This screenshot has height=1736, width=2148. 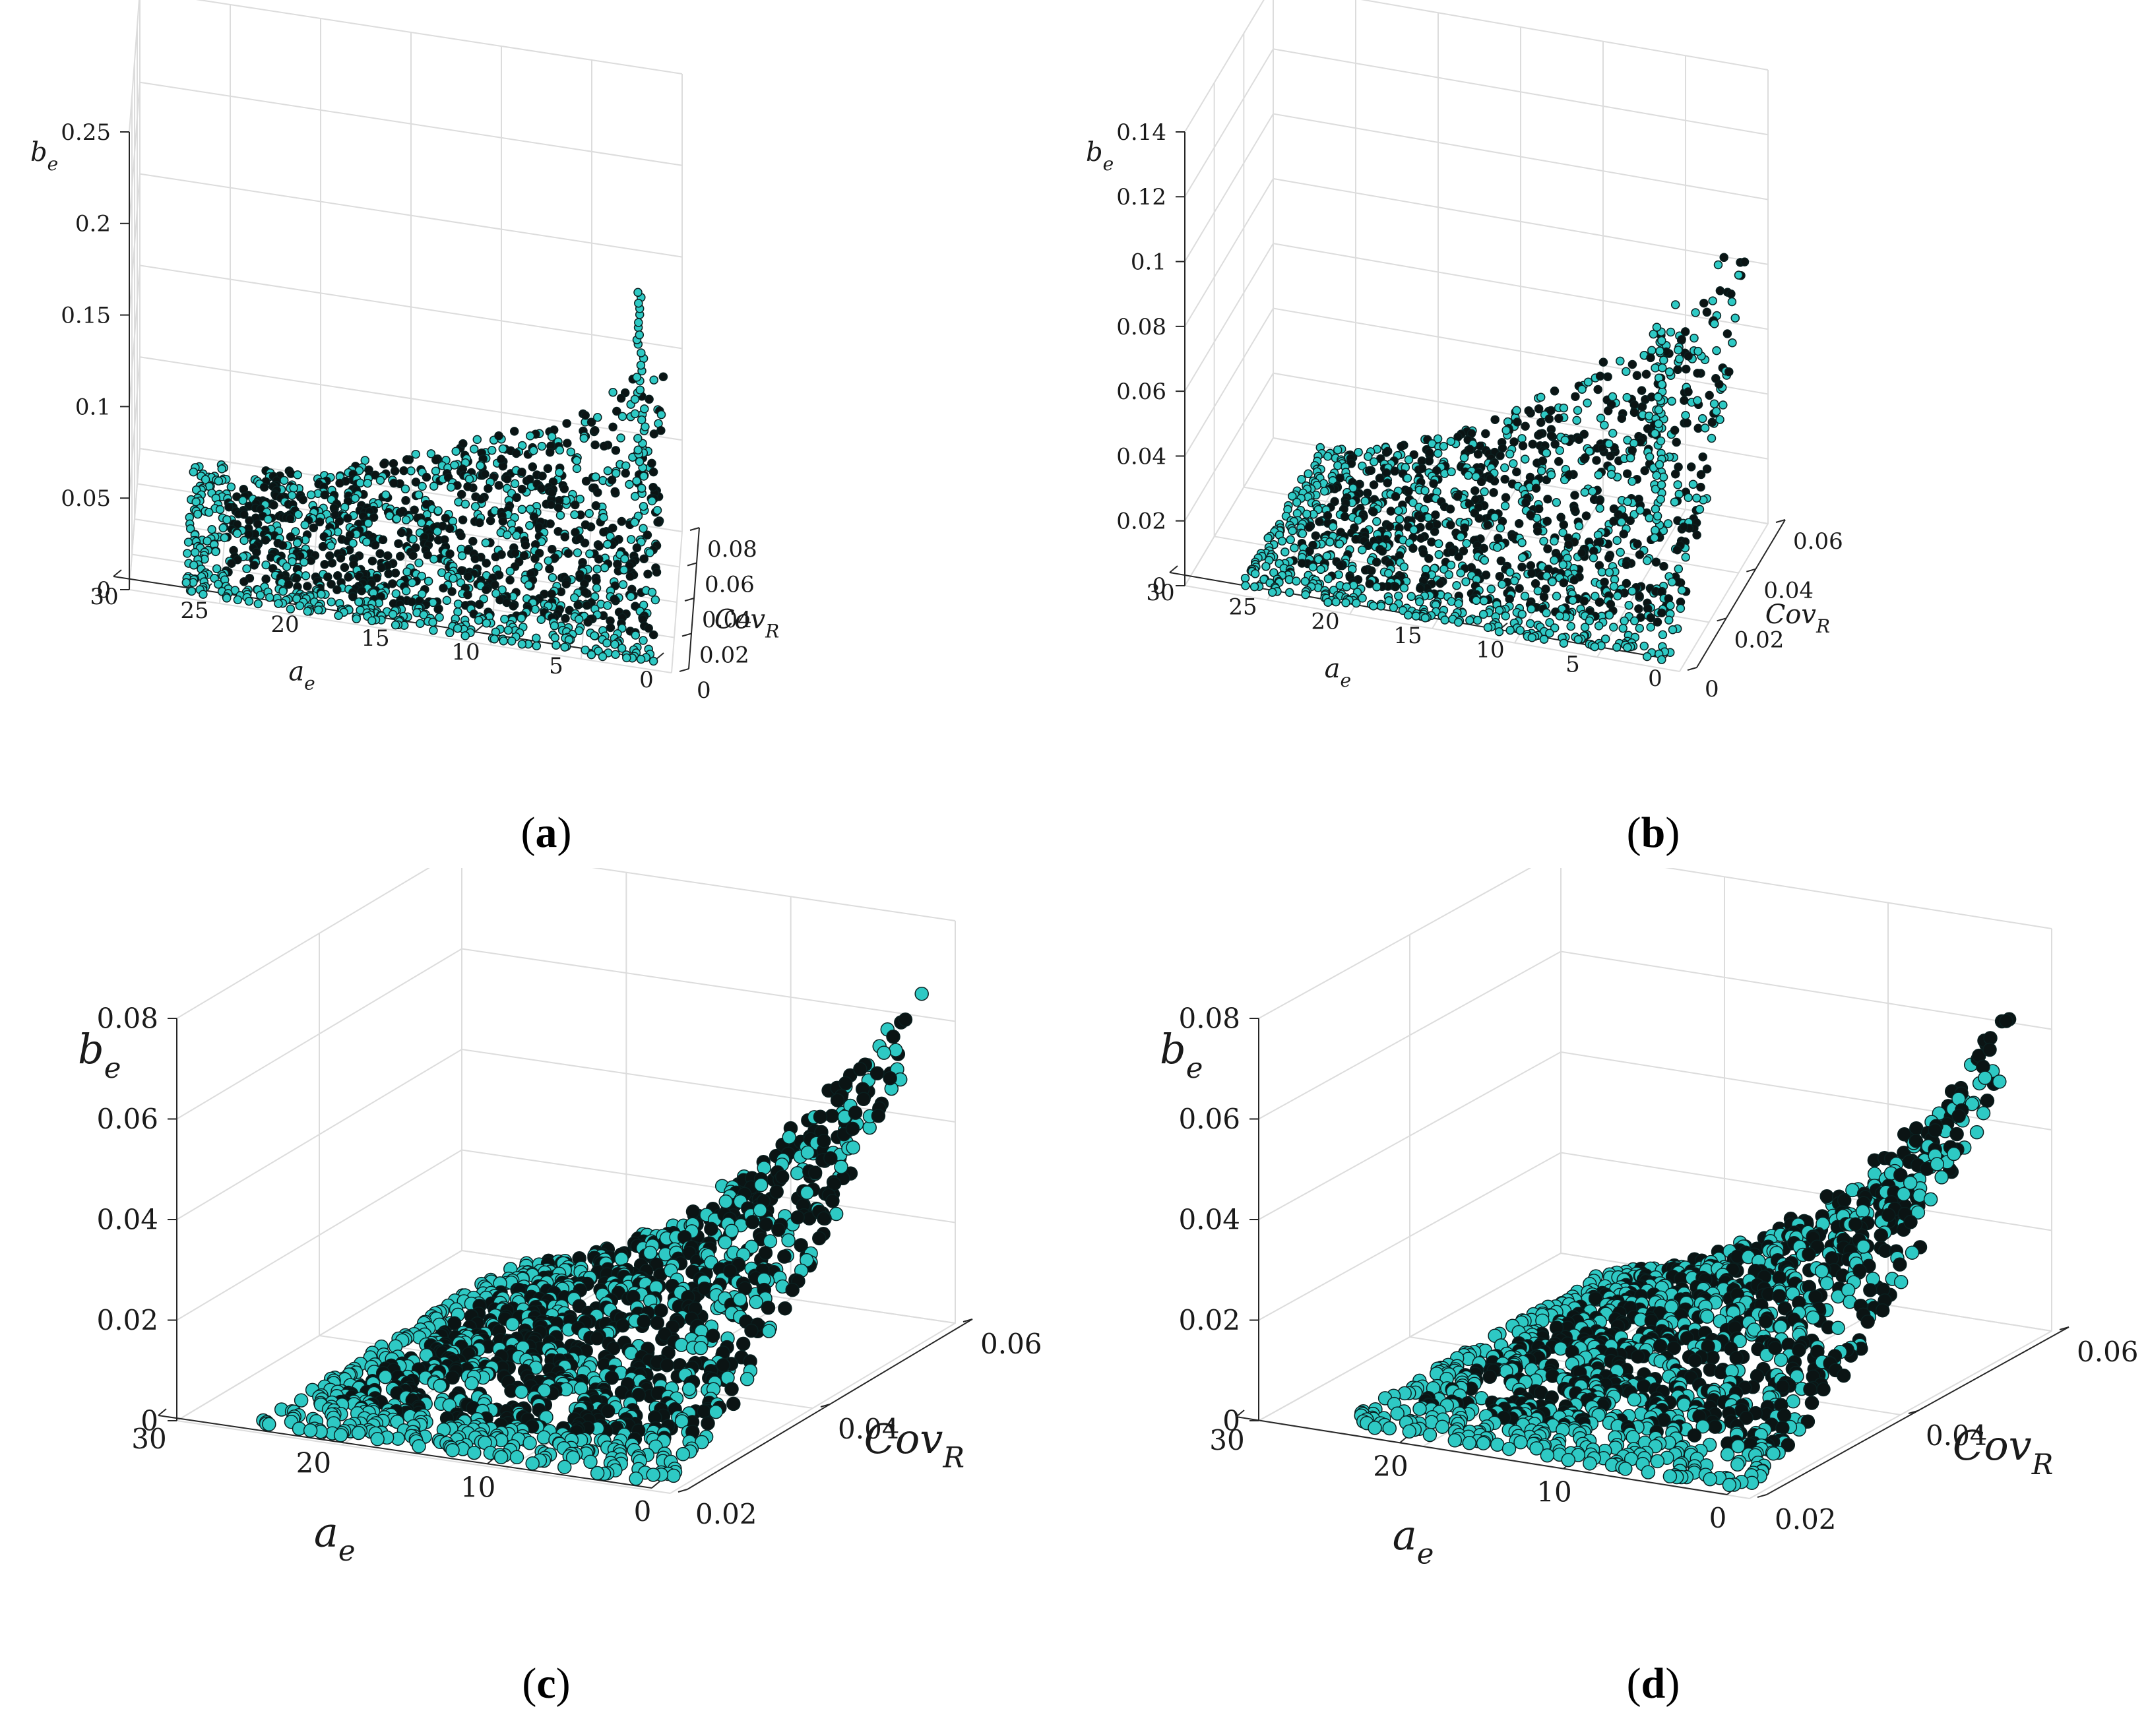 I want to click on z-tick-label: 0.04, so click(x=1209, y=1220).